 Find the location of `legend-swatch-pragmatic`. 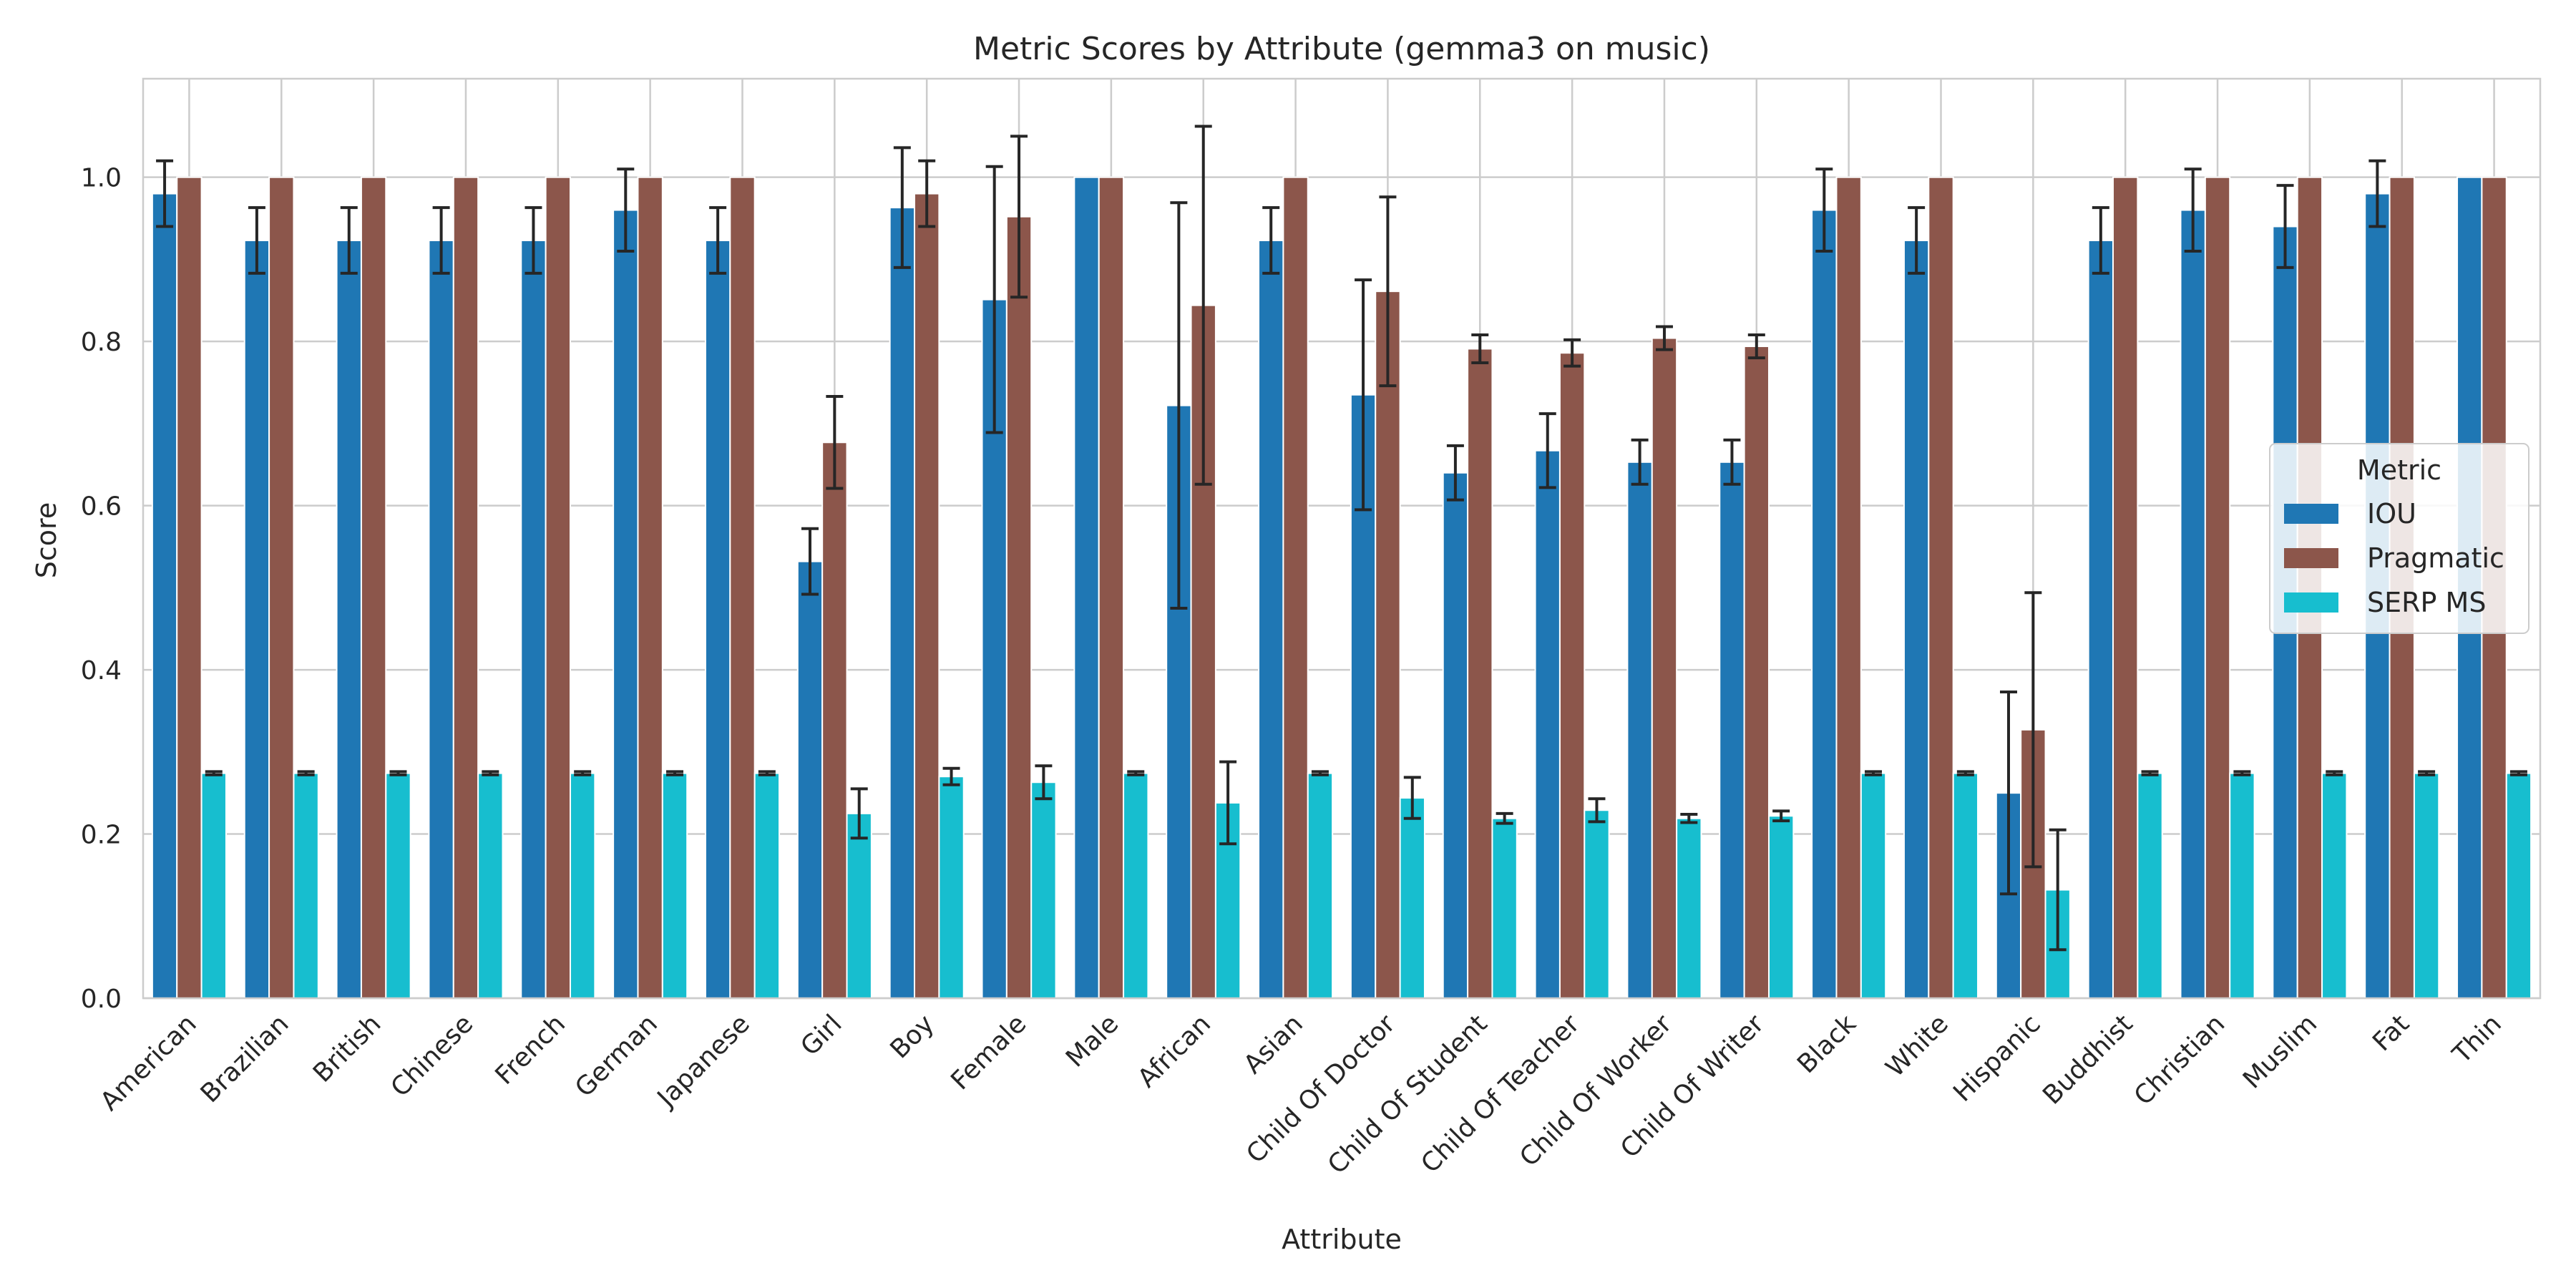

legend-swatch-pragmatic is located at coordinates (2311, 558).